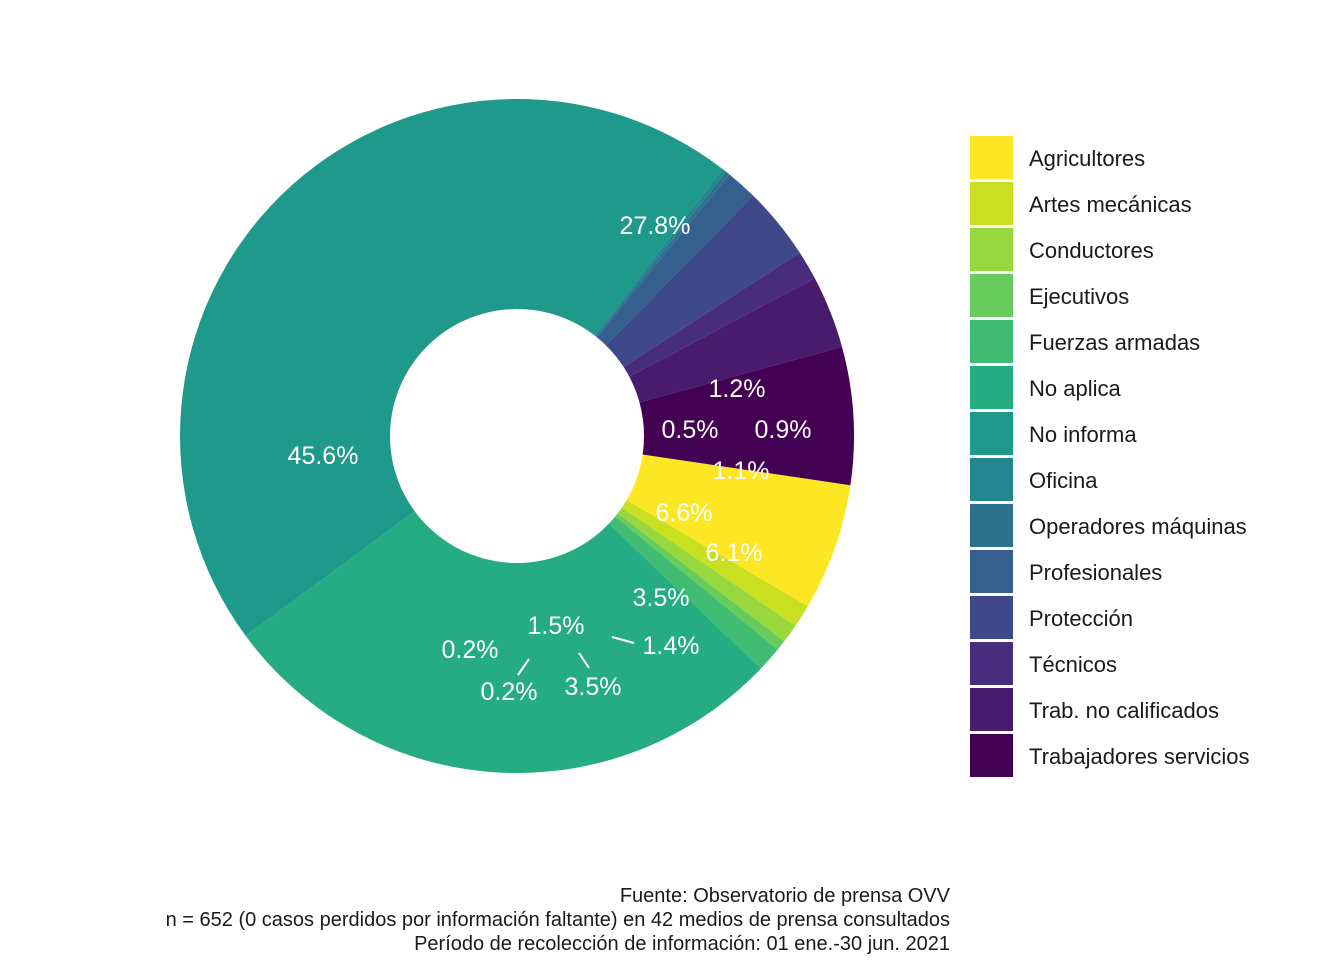 This screenshot has width=1344, height=960. What do you see at coordinates (991, 755) in the screenshot?
I see `legend-key-trabajadores-servicios` at bounding box center [991, 755].